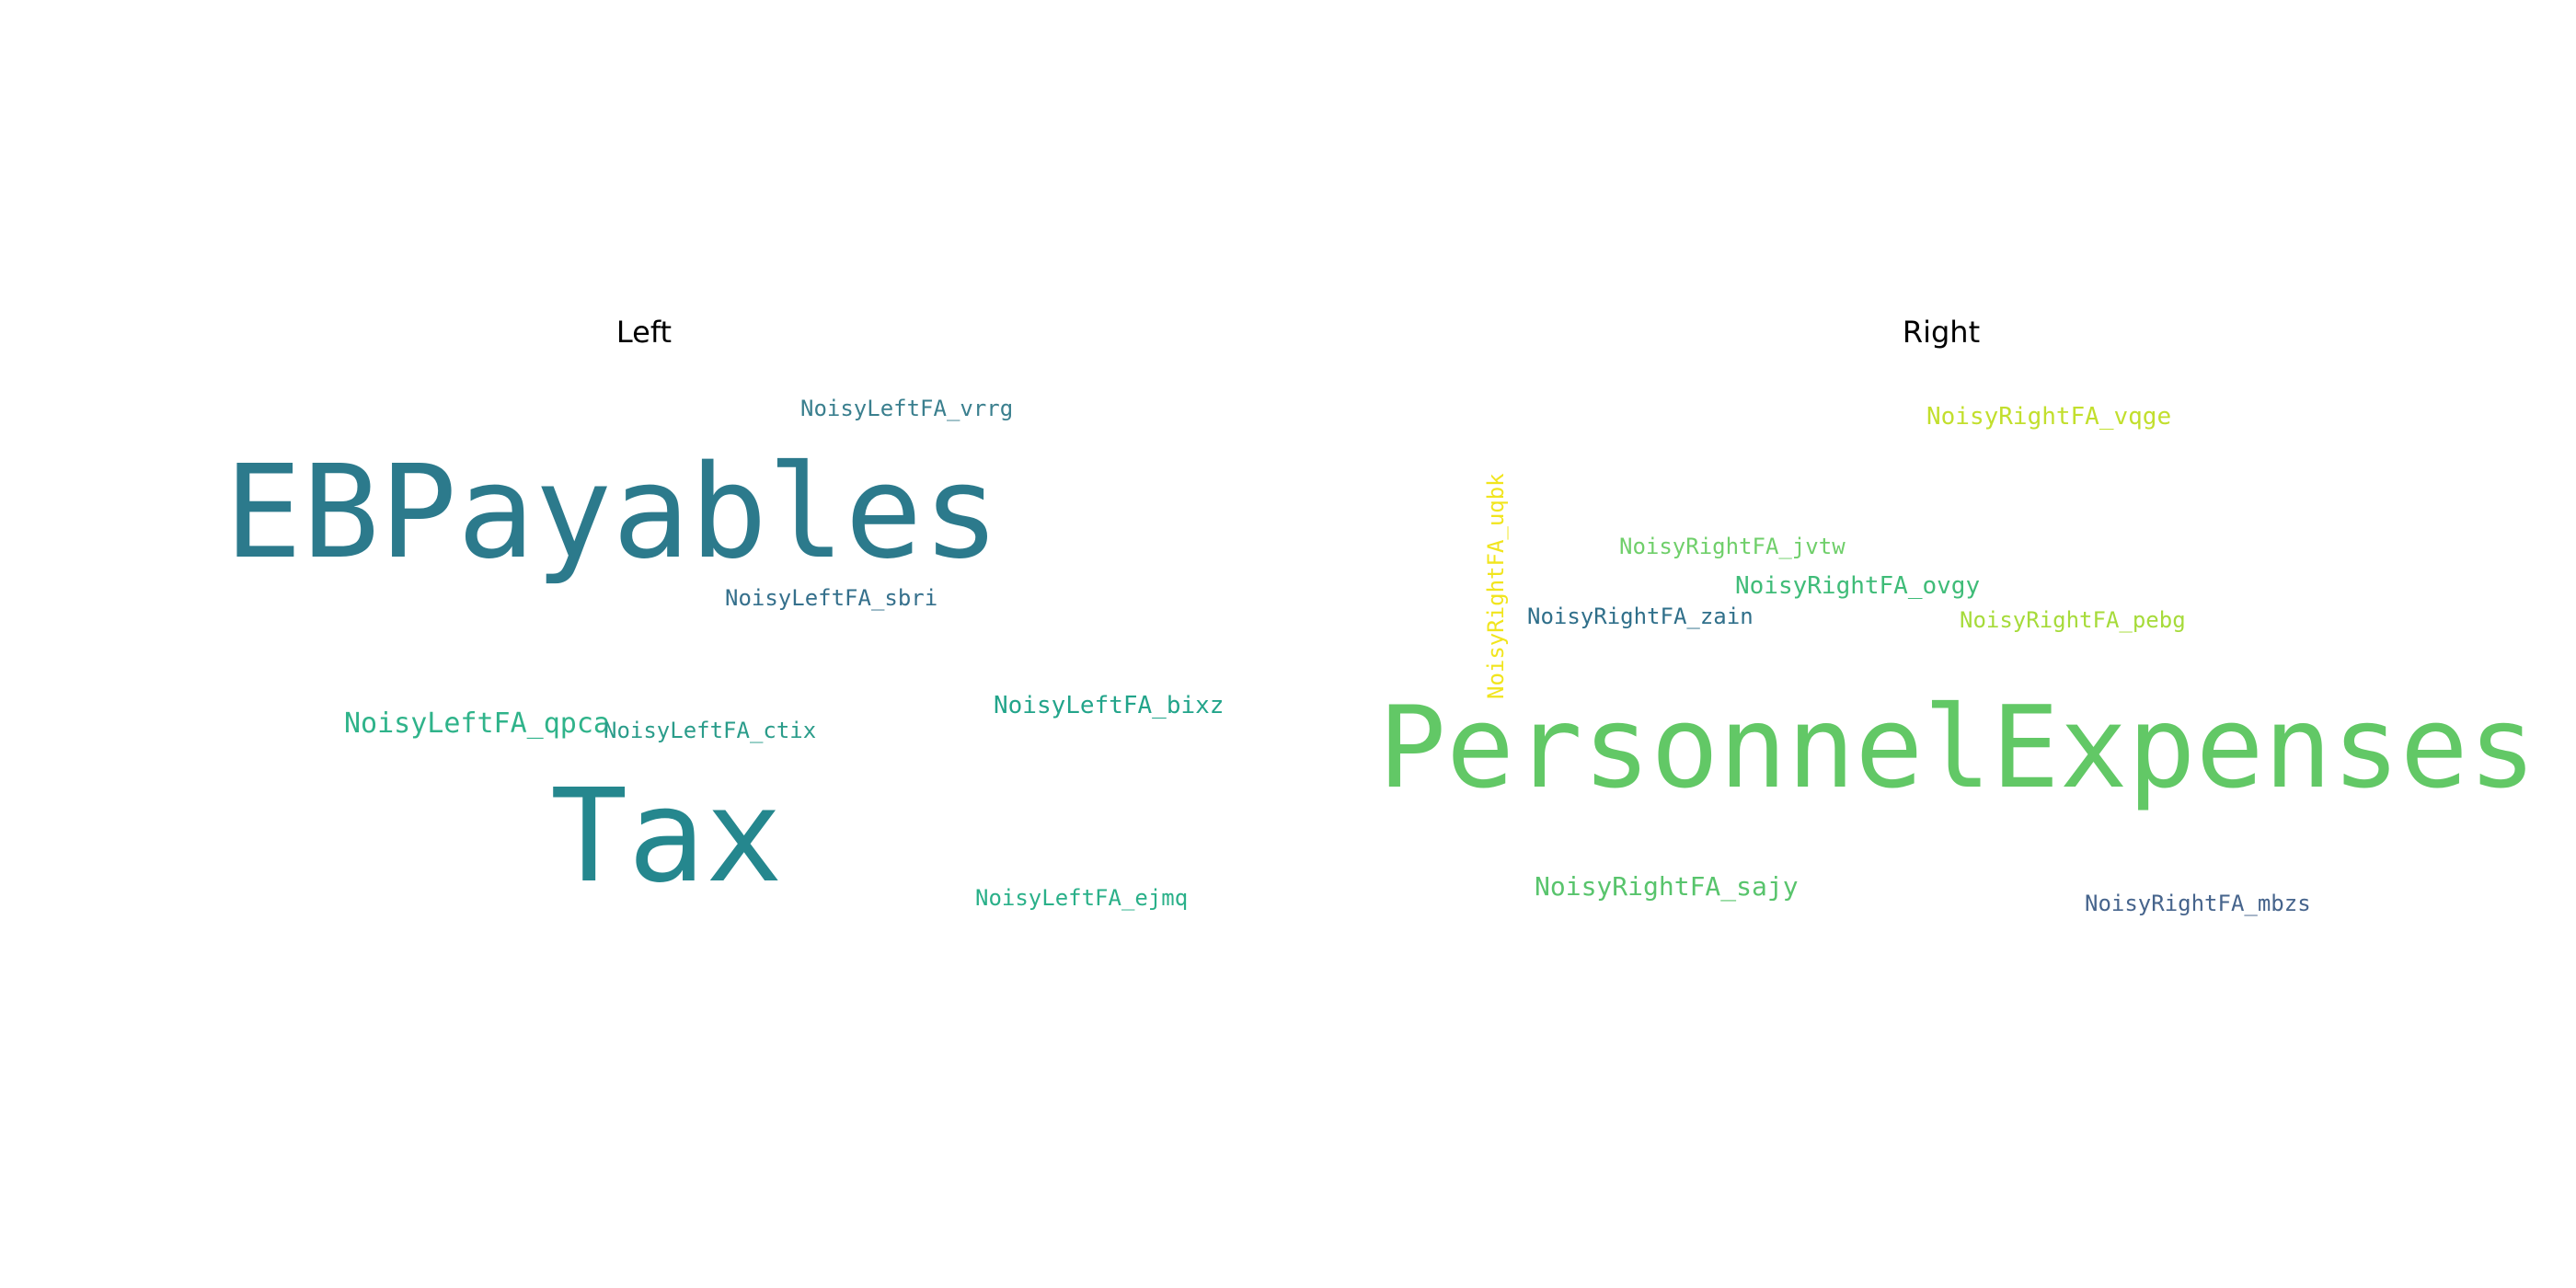 The height and width of the screenshot is (1288, 2576). Describe the element at coordinates (1496, 586) in the screenshot. I see `word-noisyrightfa-uqbk: NoisyRightFA_uqbk` at that location.